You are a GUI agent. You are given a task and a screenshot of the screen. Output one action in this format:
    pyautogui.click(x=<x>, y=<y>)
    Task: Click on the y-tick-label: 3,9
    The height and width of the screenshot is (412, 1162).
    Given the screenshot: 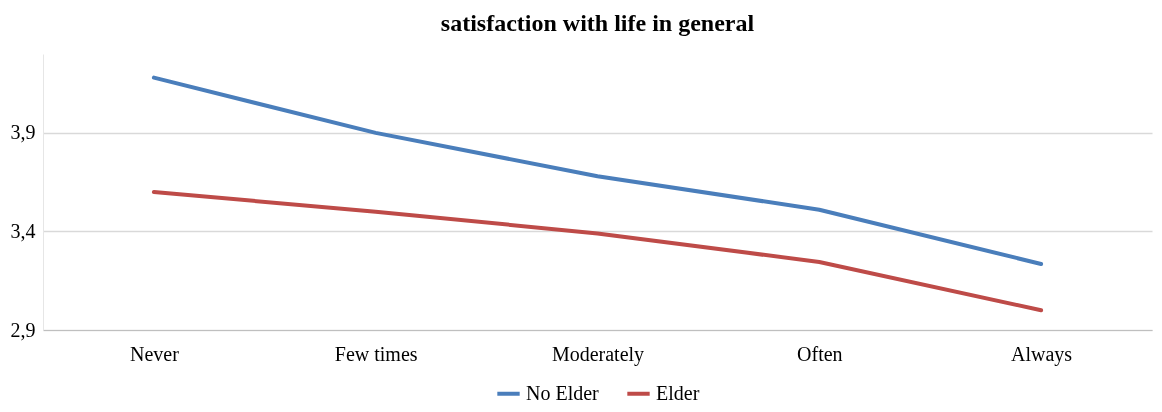 What is the action you would take?
    pyautogui.click(x=23, y=132)
    